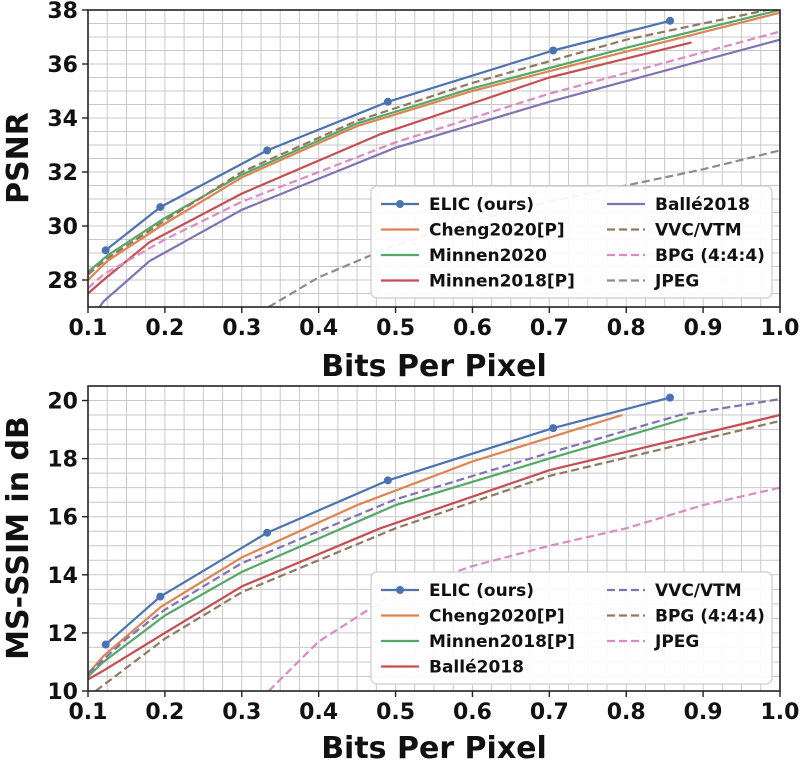 The width and height of the screenshot is (806, 764). What do you see at coordinates (400, 204) in the screenshot?
I see `psnr-legend-marker` at bounding box center [400, 204].